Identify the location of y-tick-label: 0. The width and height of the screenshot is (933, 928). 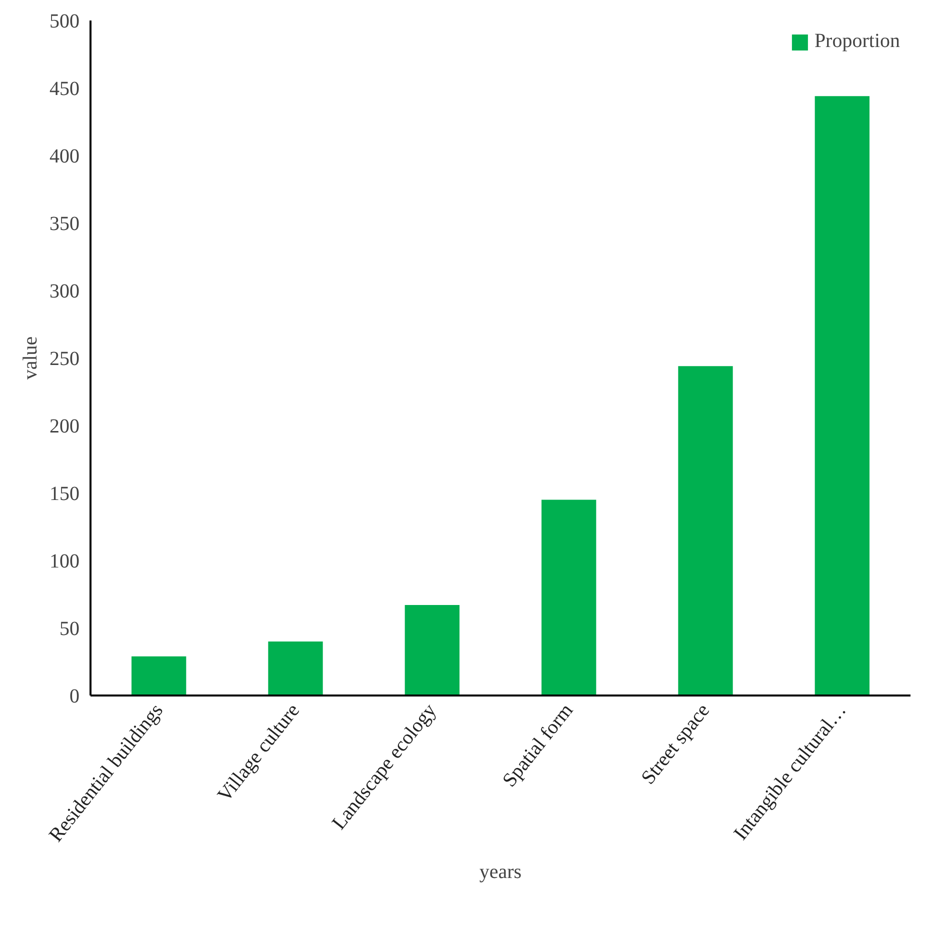
(75, 697).